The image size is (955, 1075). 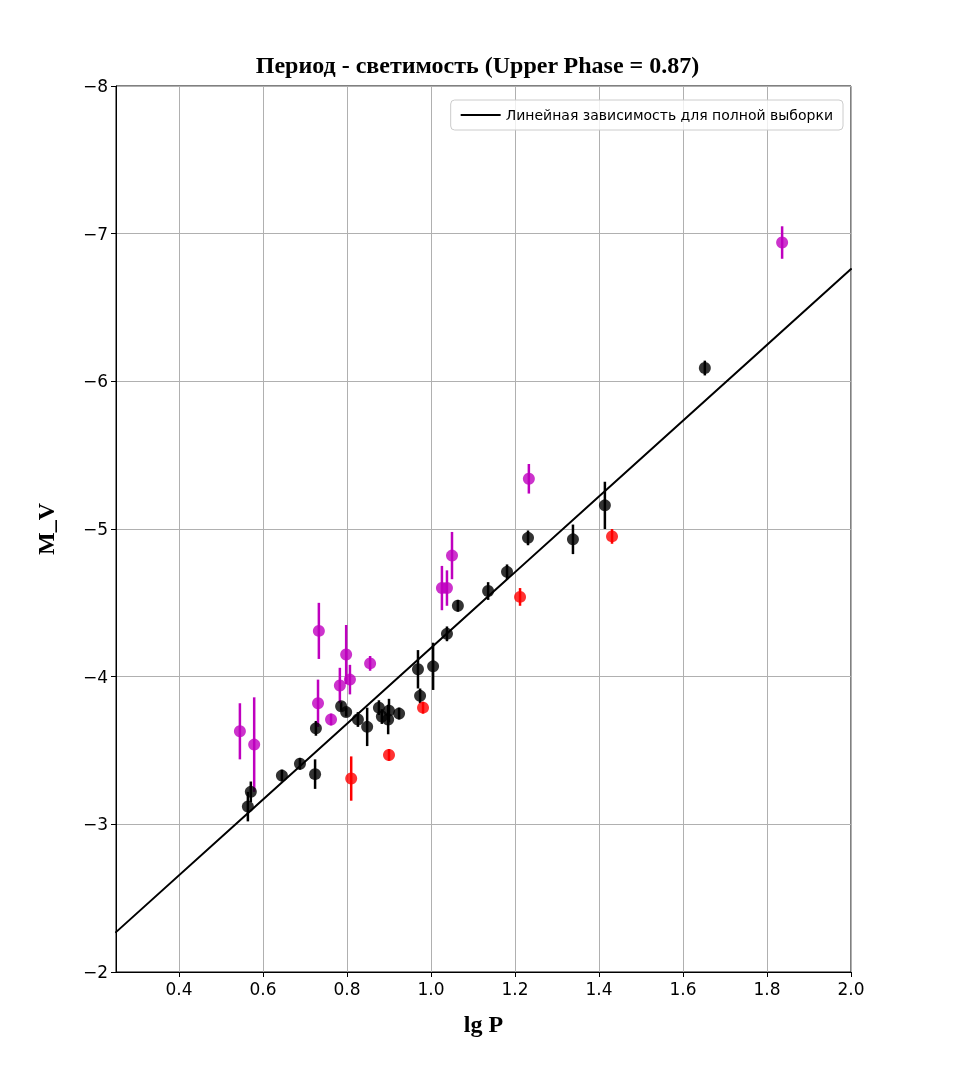 I want to click on y-tick-label: −7, so click(x=95, y=233).